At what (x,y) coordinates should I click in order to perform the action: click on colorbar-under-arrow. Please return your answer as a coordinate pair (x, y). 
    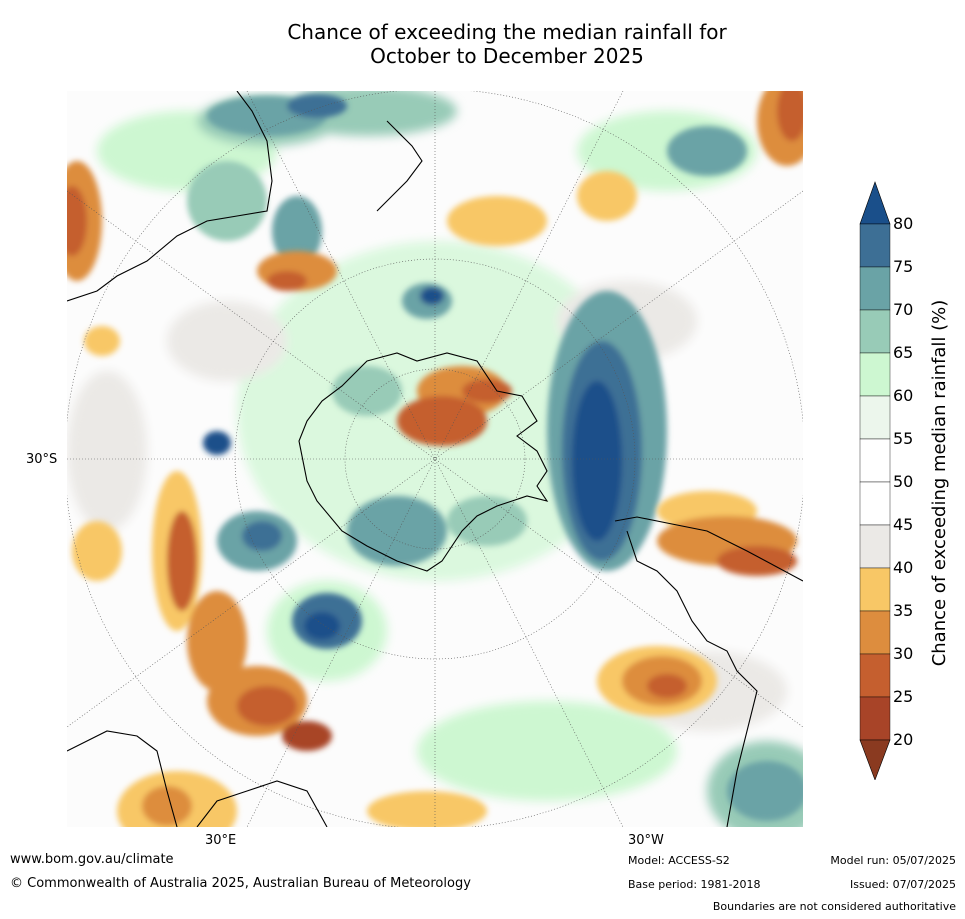
    Looking at the image, I should click on (875, 760).